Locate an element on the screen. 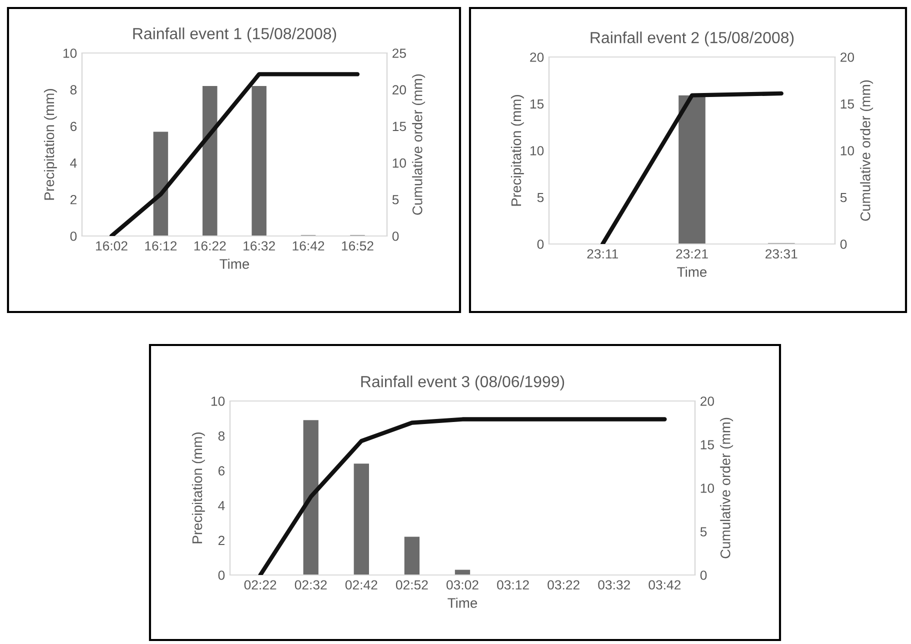 The width and height of the screenshot is (911, 644). x-tick-label: 16:32 is located at coordinates (259, 246).